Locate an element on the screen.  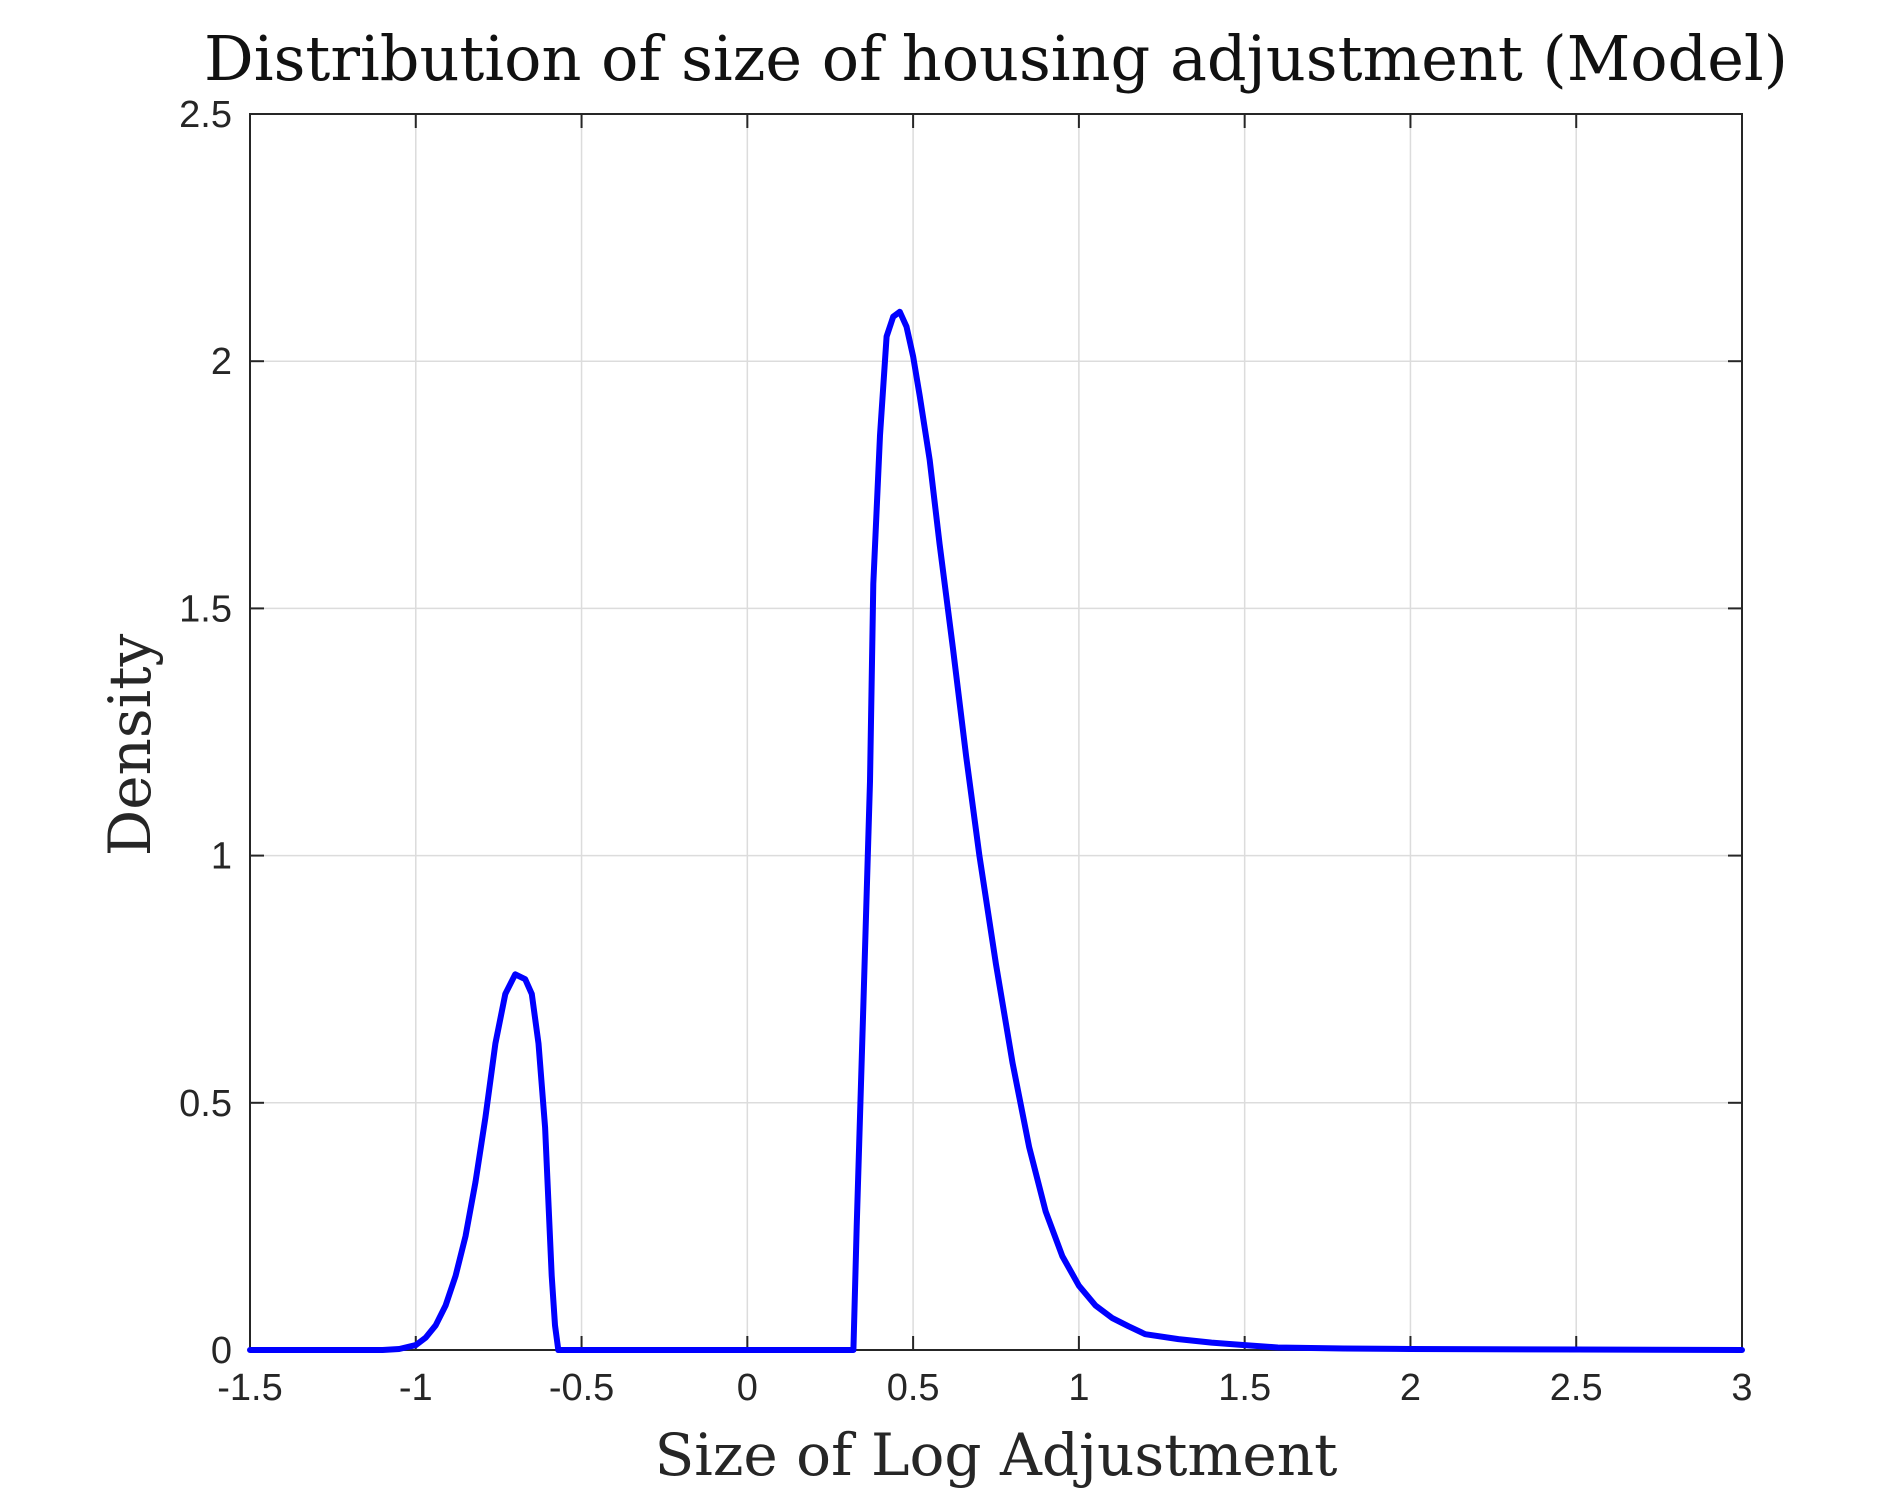
x-axis-label: Size of Log Adjustment is located at coordinates (996, 1455).